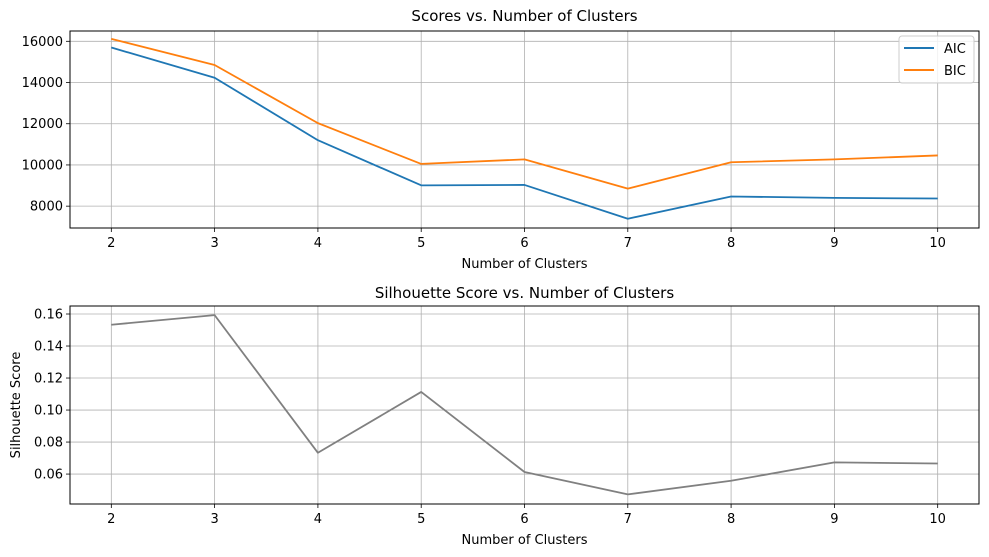 The image size is (989, 557). Describe the element at coordinates (48, 411) in the screenshot. I see `y-tick-label: 0.10` at that location.